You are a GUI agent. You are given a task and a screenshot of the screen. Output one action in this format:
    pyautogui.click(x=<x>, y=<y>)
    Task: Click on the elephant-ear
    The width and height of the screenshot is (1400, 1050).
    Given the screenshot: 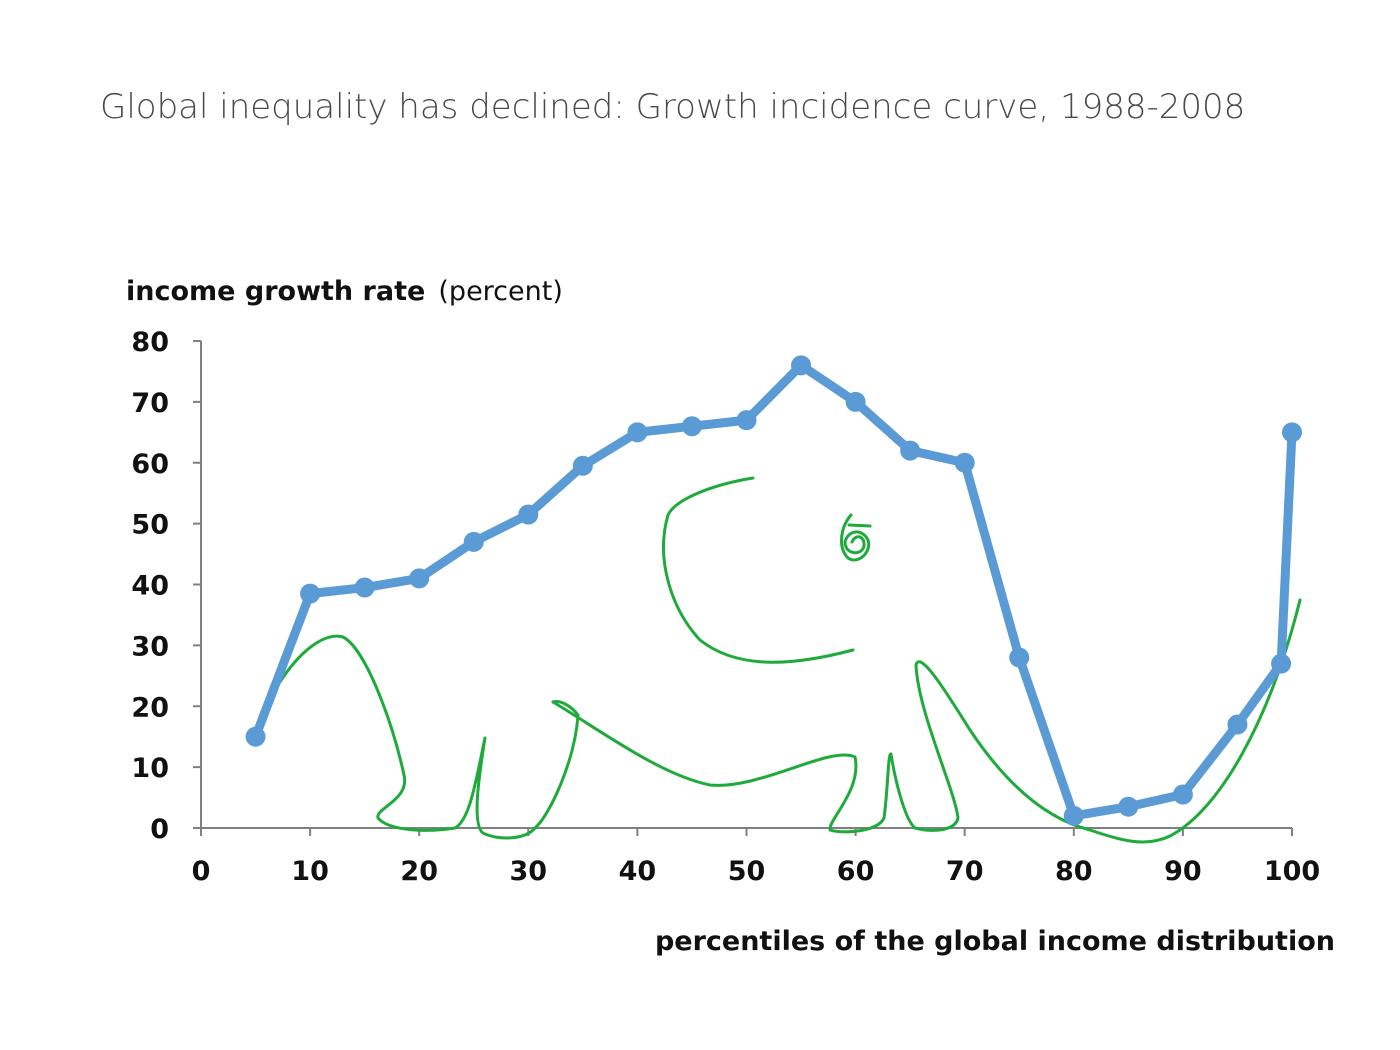 What is the action you would take?
    pyautogui.click(x=758, y=570)
    